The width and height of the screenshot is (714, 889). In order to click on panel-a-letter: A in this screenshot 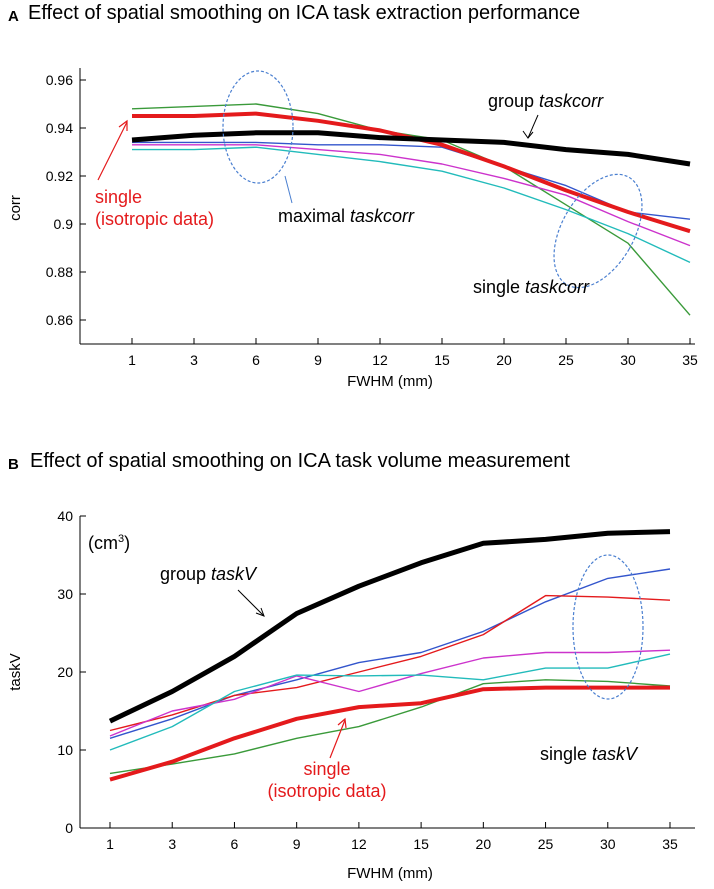, I will do `click(13, 16)`.